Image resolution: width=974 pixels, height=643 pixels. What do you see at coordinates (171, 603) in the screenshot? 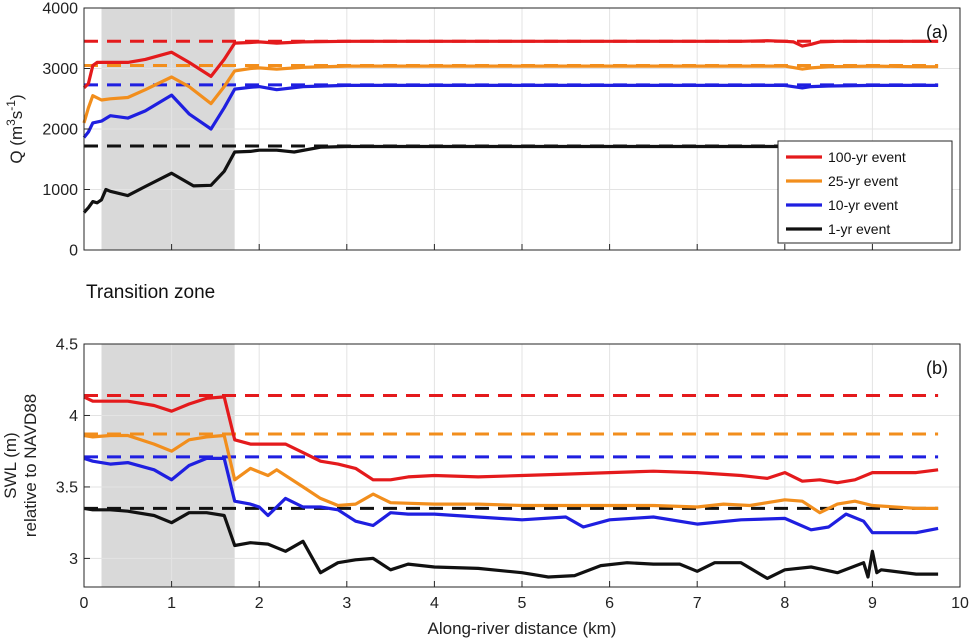
I see `x-tick-label: 1` at bounding box center [171, 603].